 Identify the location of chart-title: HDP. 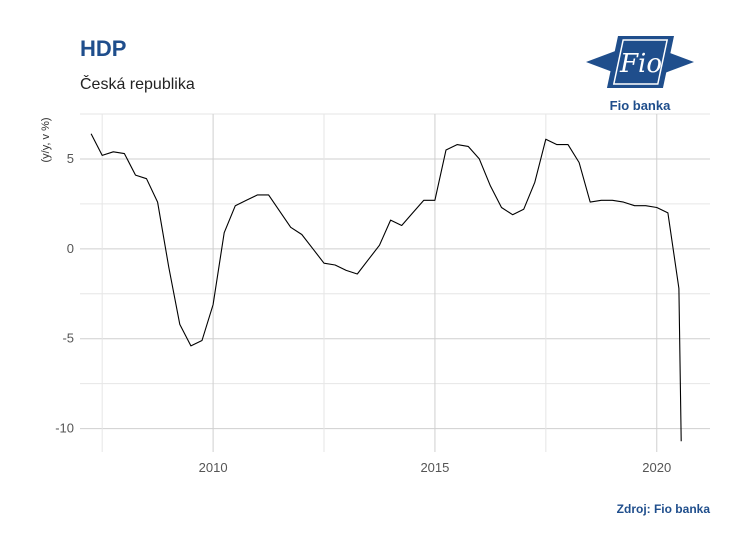
(103, 48).